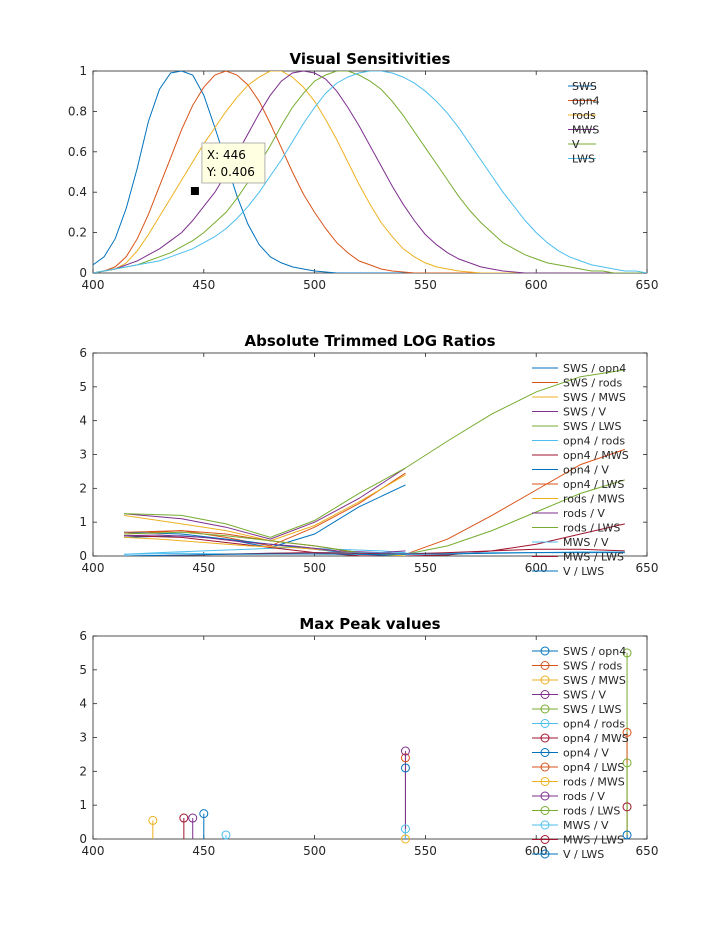  I want to click on y-tick-label: 2, so click(83, 488).